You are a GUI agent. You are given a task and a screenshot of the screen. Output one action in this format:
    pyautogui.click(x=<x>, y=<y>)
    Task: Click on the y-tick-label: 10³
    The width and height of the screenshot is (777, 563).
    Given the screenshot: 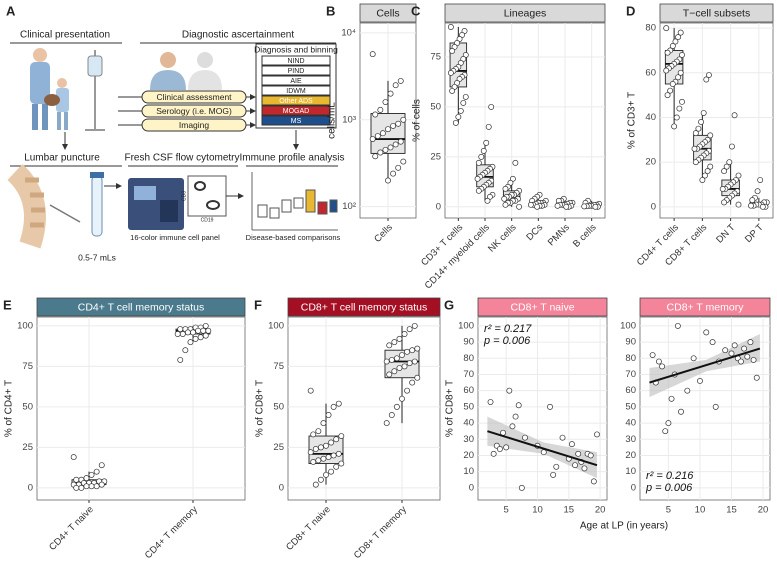 What is the action you would take?
    pyautogui.click(x=349, y=119)
    